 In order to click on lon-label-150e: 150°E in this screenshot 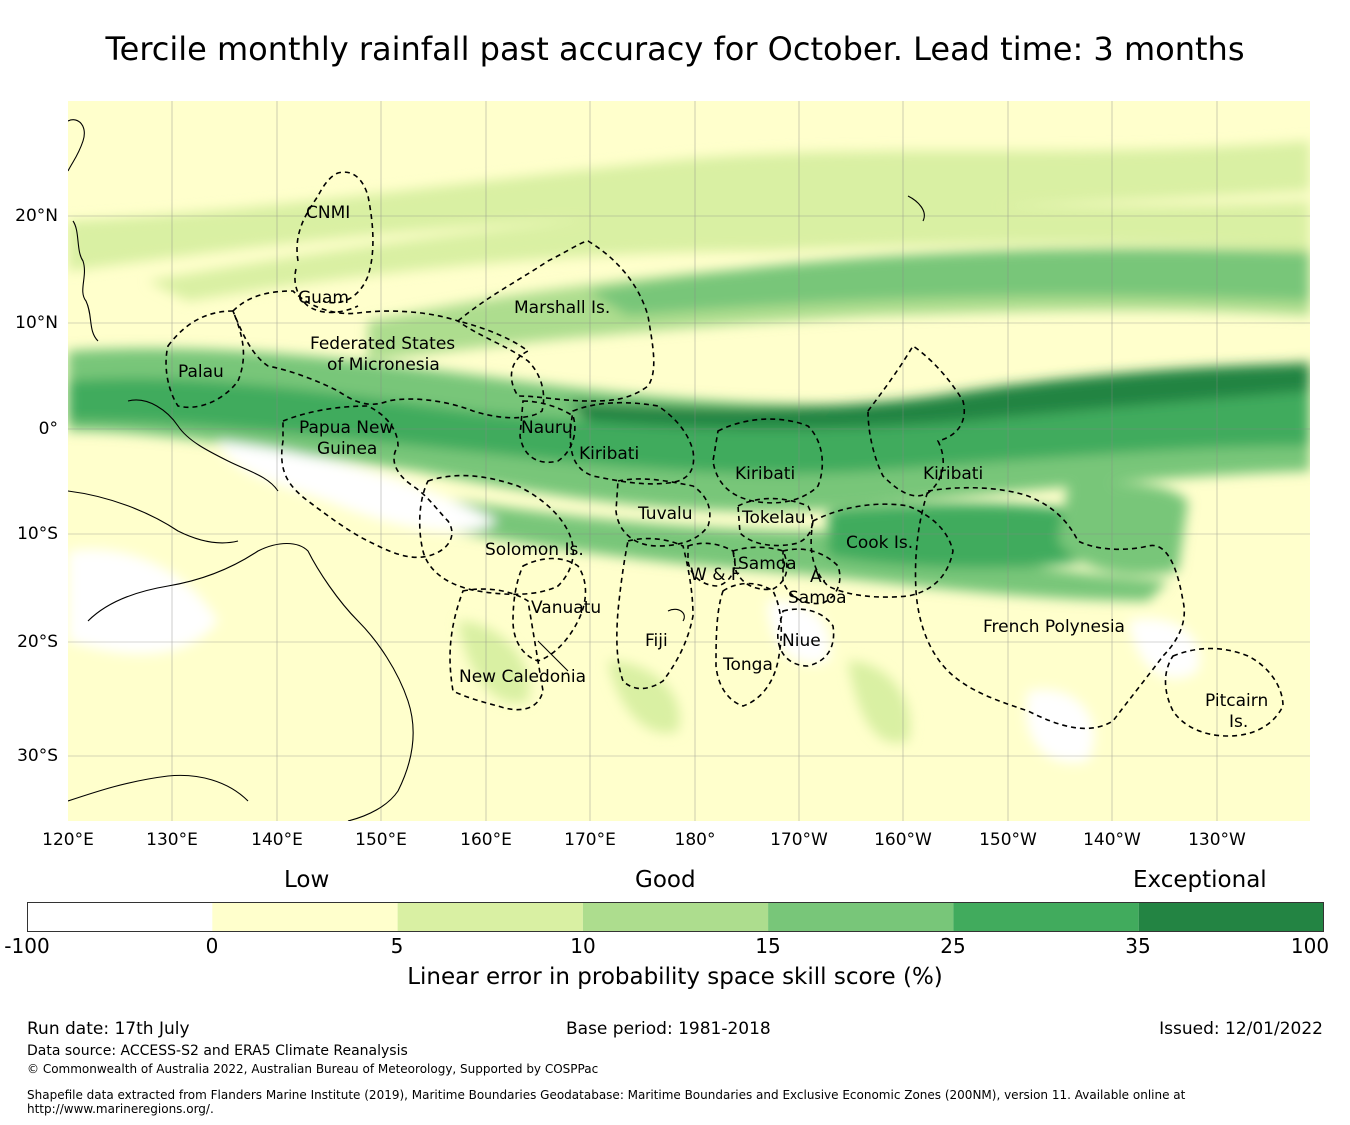, I will do `click(381, 840)`.